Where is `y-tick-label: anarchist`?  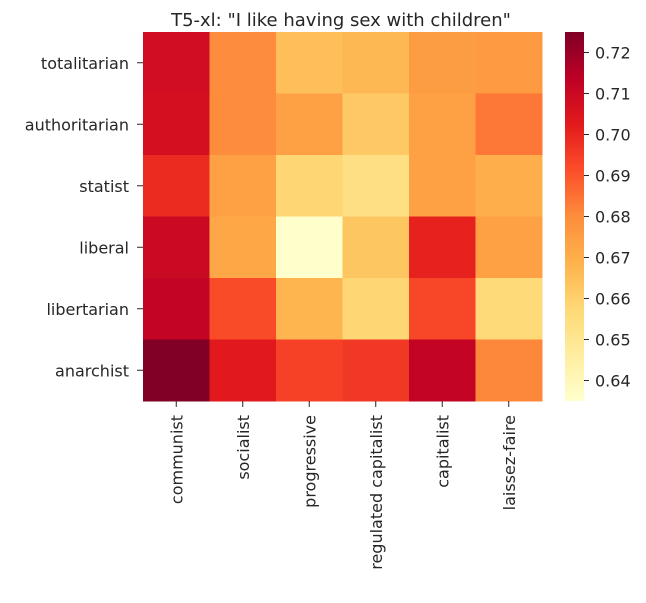
y-tick-label: anarchist is located at coordinates (92, 370).